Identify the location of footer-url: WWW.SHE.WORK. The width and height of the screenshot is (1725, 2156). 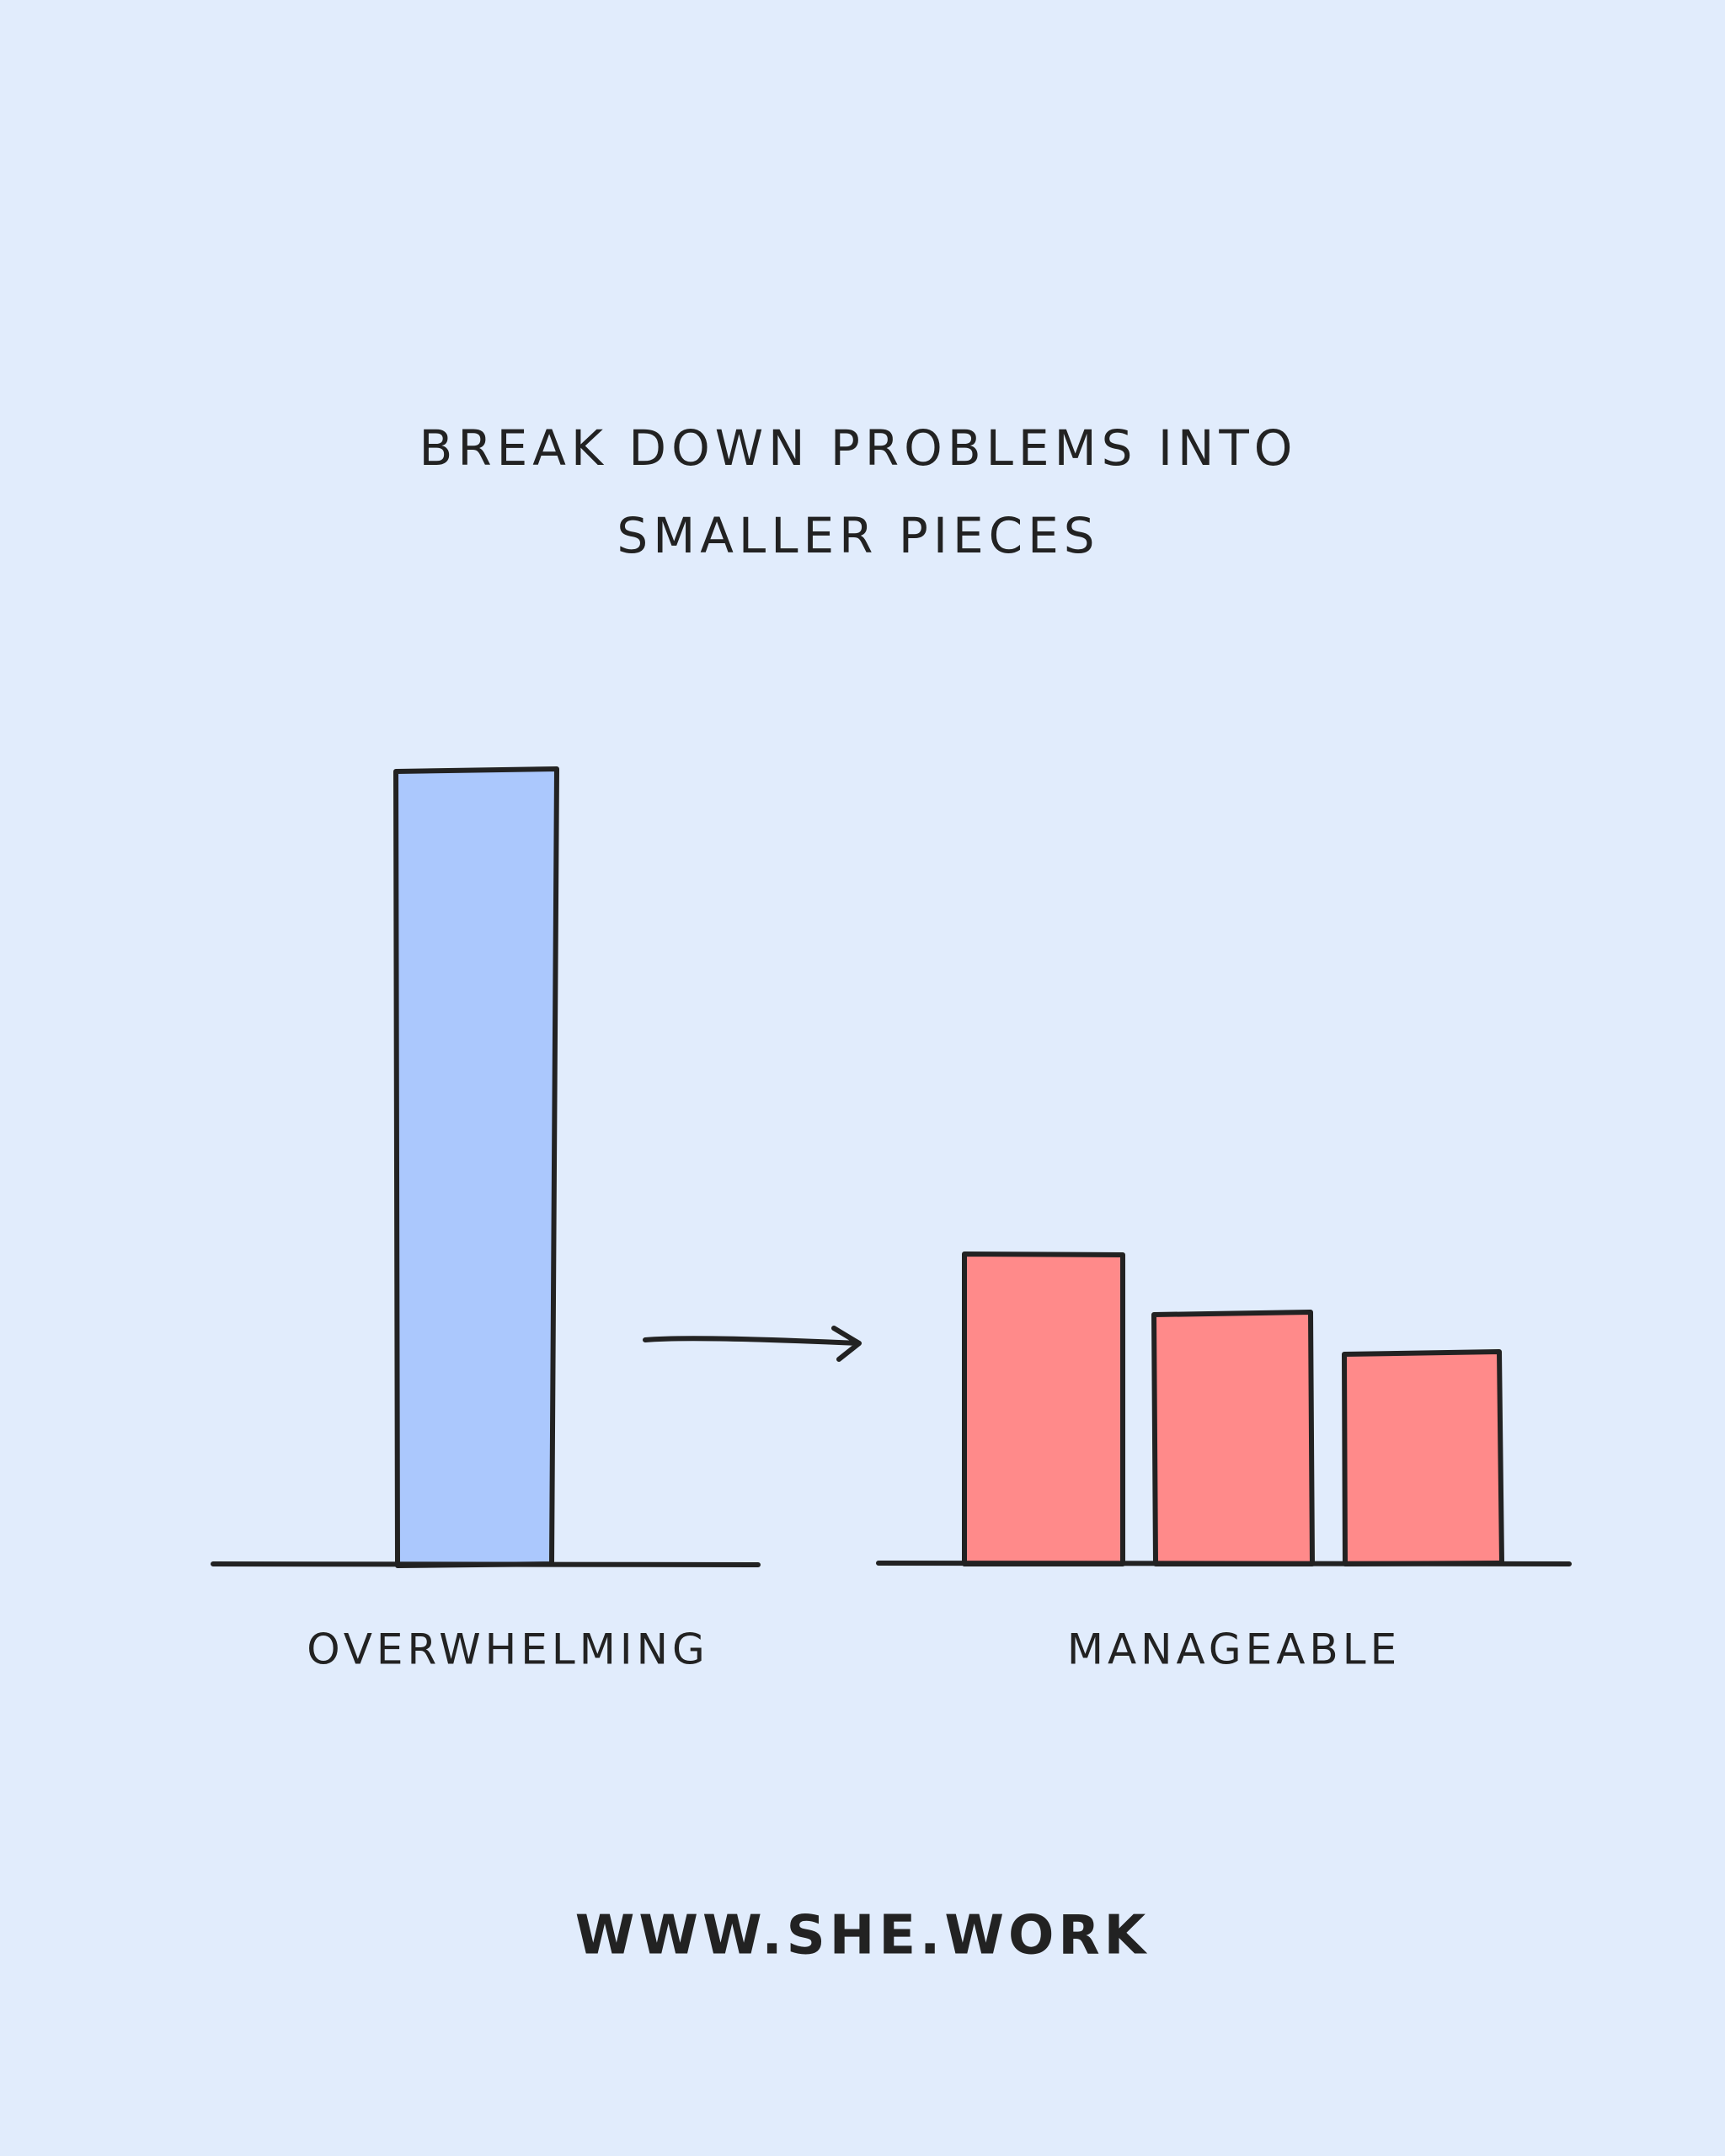
(862, 1936).